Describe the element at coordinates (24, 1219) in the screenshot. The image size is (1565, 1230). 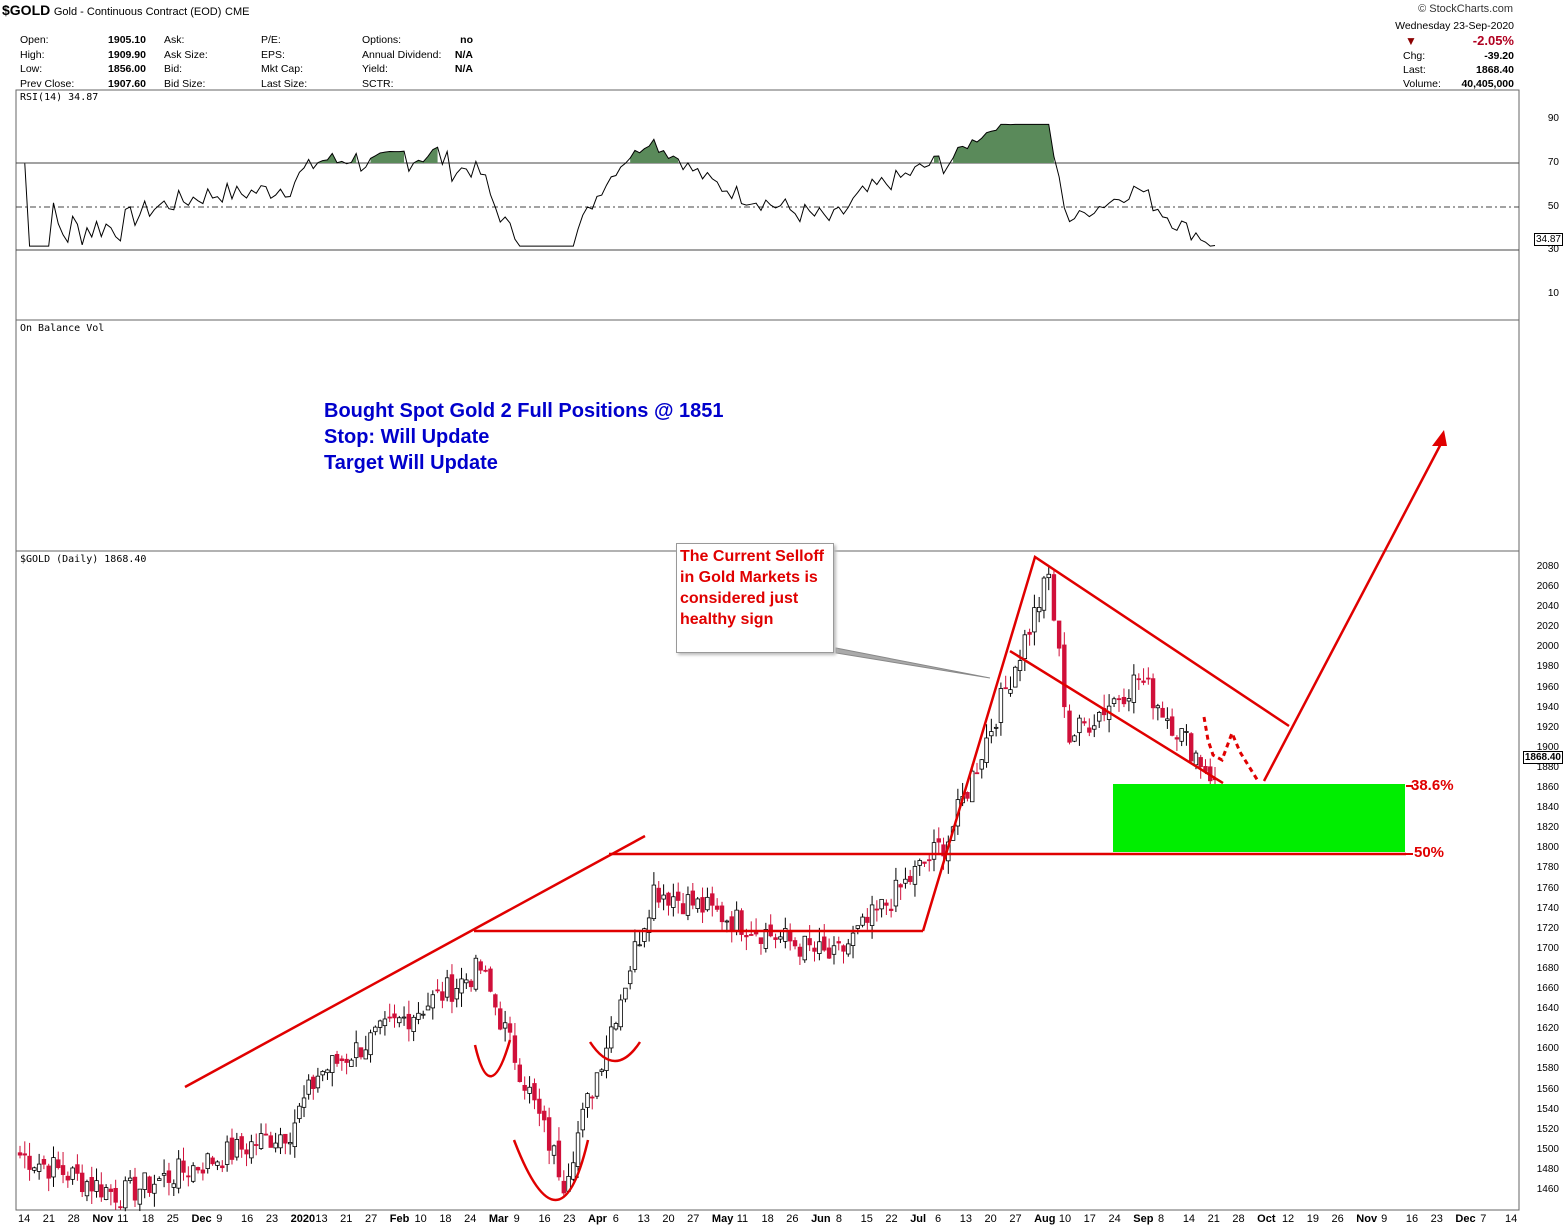
I see `date-tick: 14` at that location.